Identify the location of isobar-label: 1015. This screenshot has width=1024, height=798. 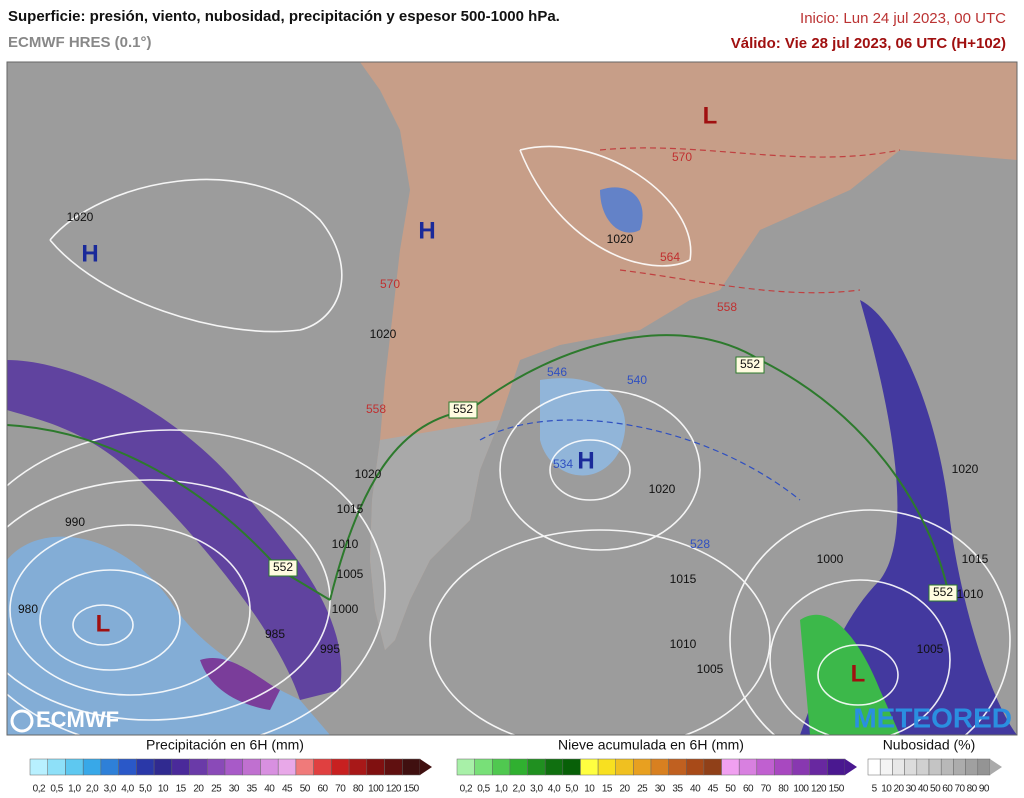
(975, 559).